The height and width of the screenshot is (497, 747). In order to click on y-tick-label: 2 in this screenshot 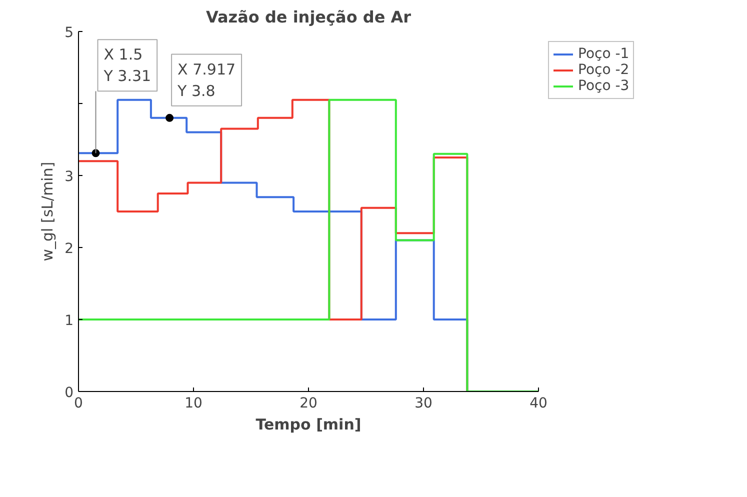, I will do `click(69, 249)`.